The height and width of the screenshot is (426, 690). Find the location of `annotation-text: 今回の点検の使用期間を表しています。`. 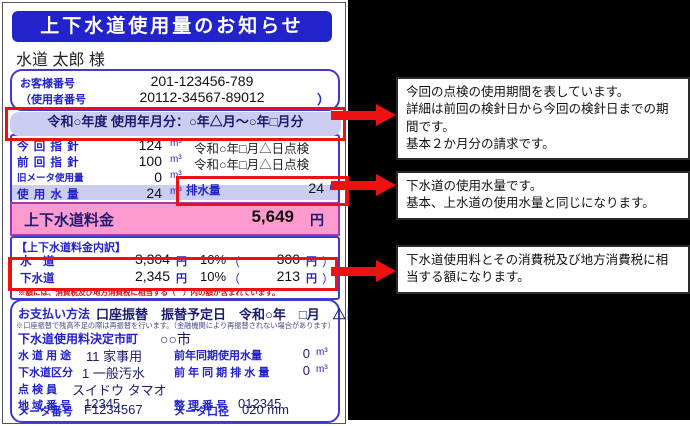

annotation-text: 今回の点検の使用期間を表しています。 is located at coordinates (518, 92).